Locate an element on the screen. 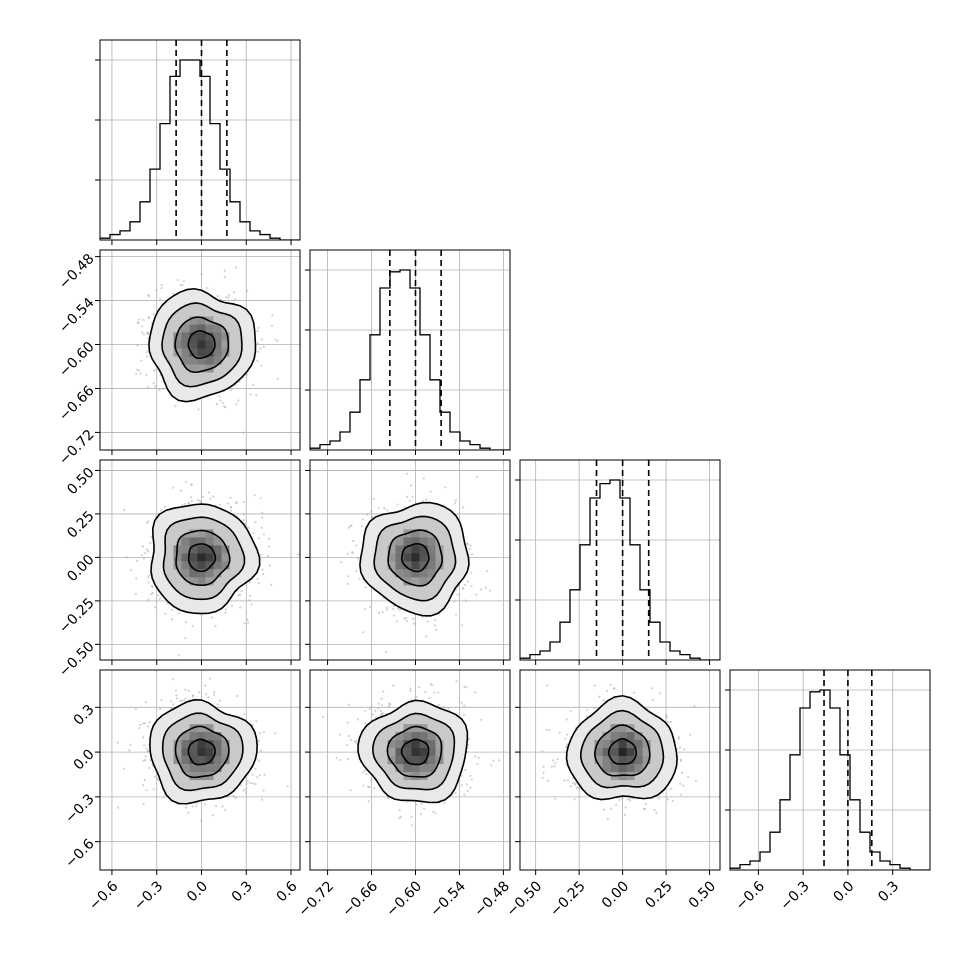 The width and height of the screenshot is (970, 970). y-tick-label: −0.50 is located at coordinates (77, 660).